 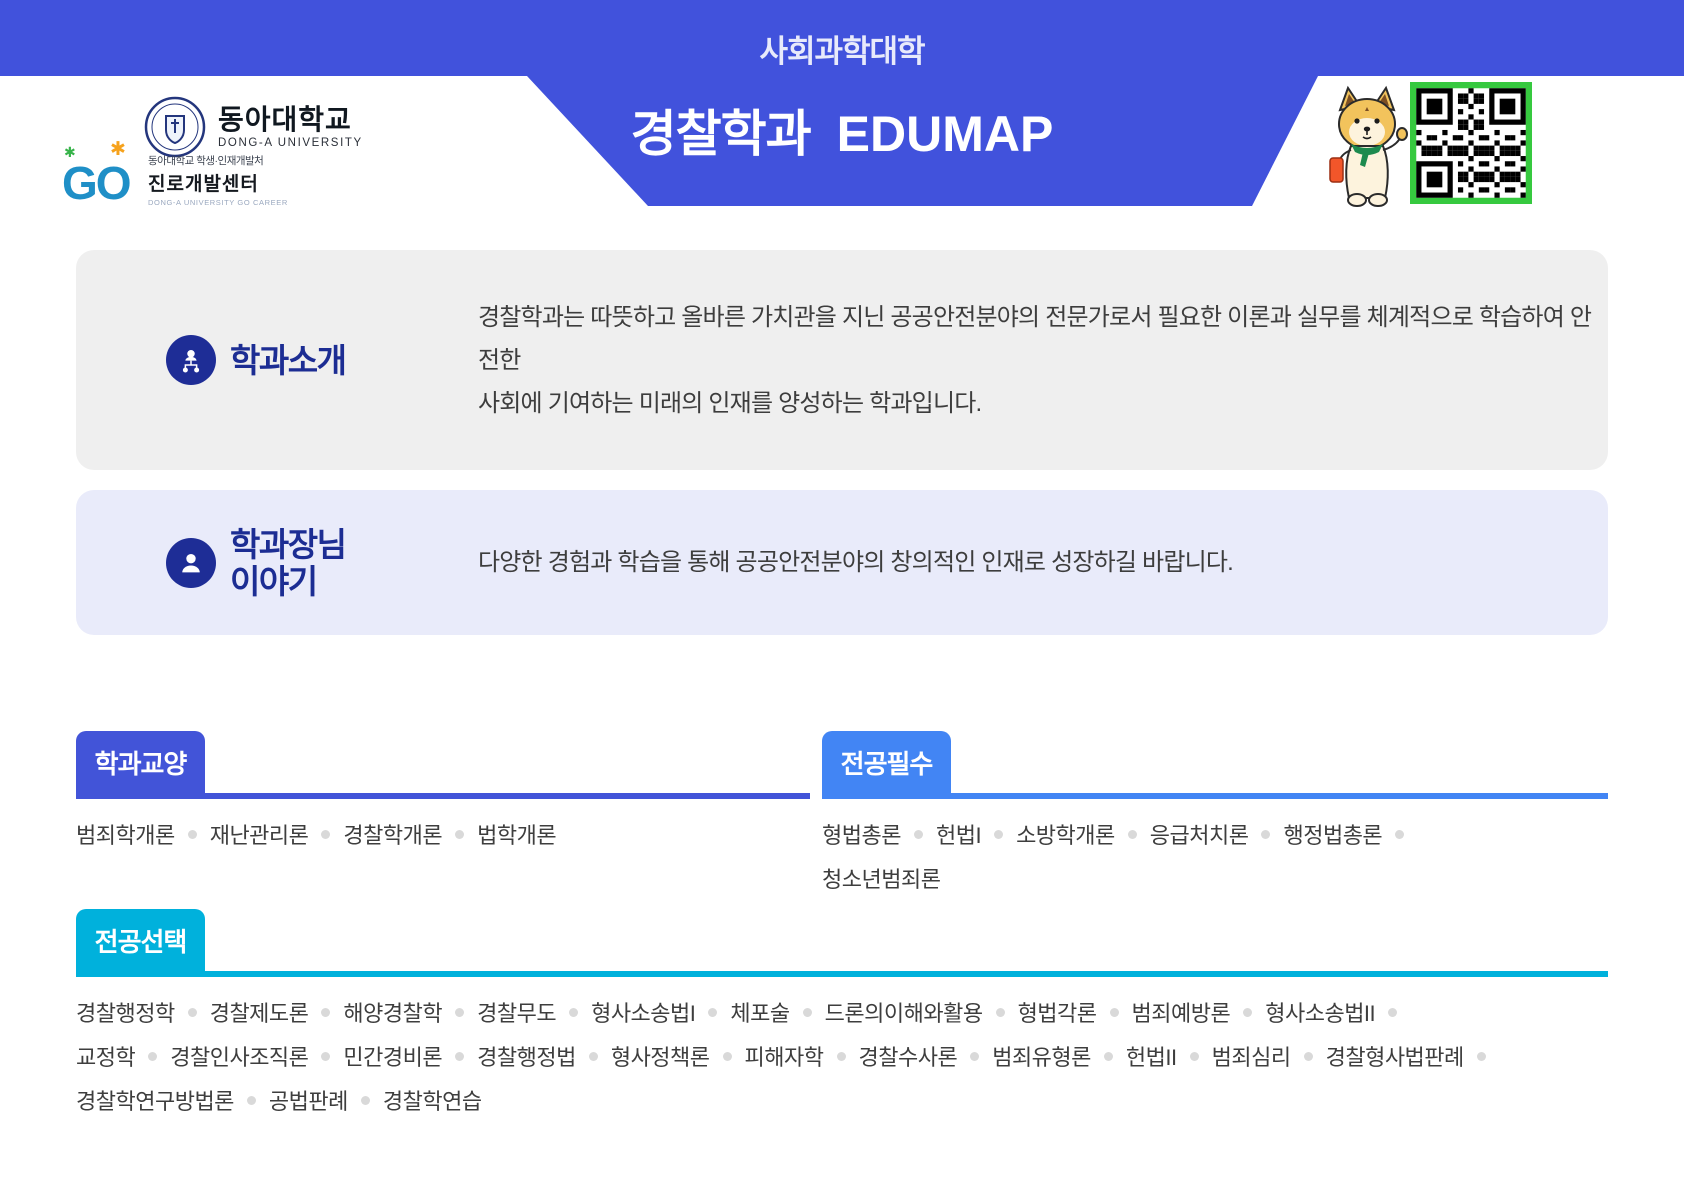 I want to click on intro-heading: 학과소개, so click(x=288, y=360).